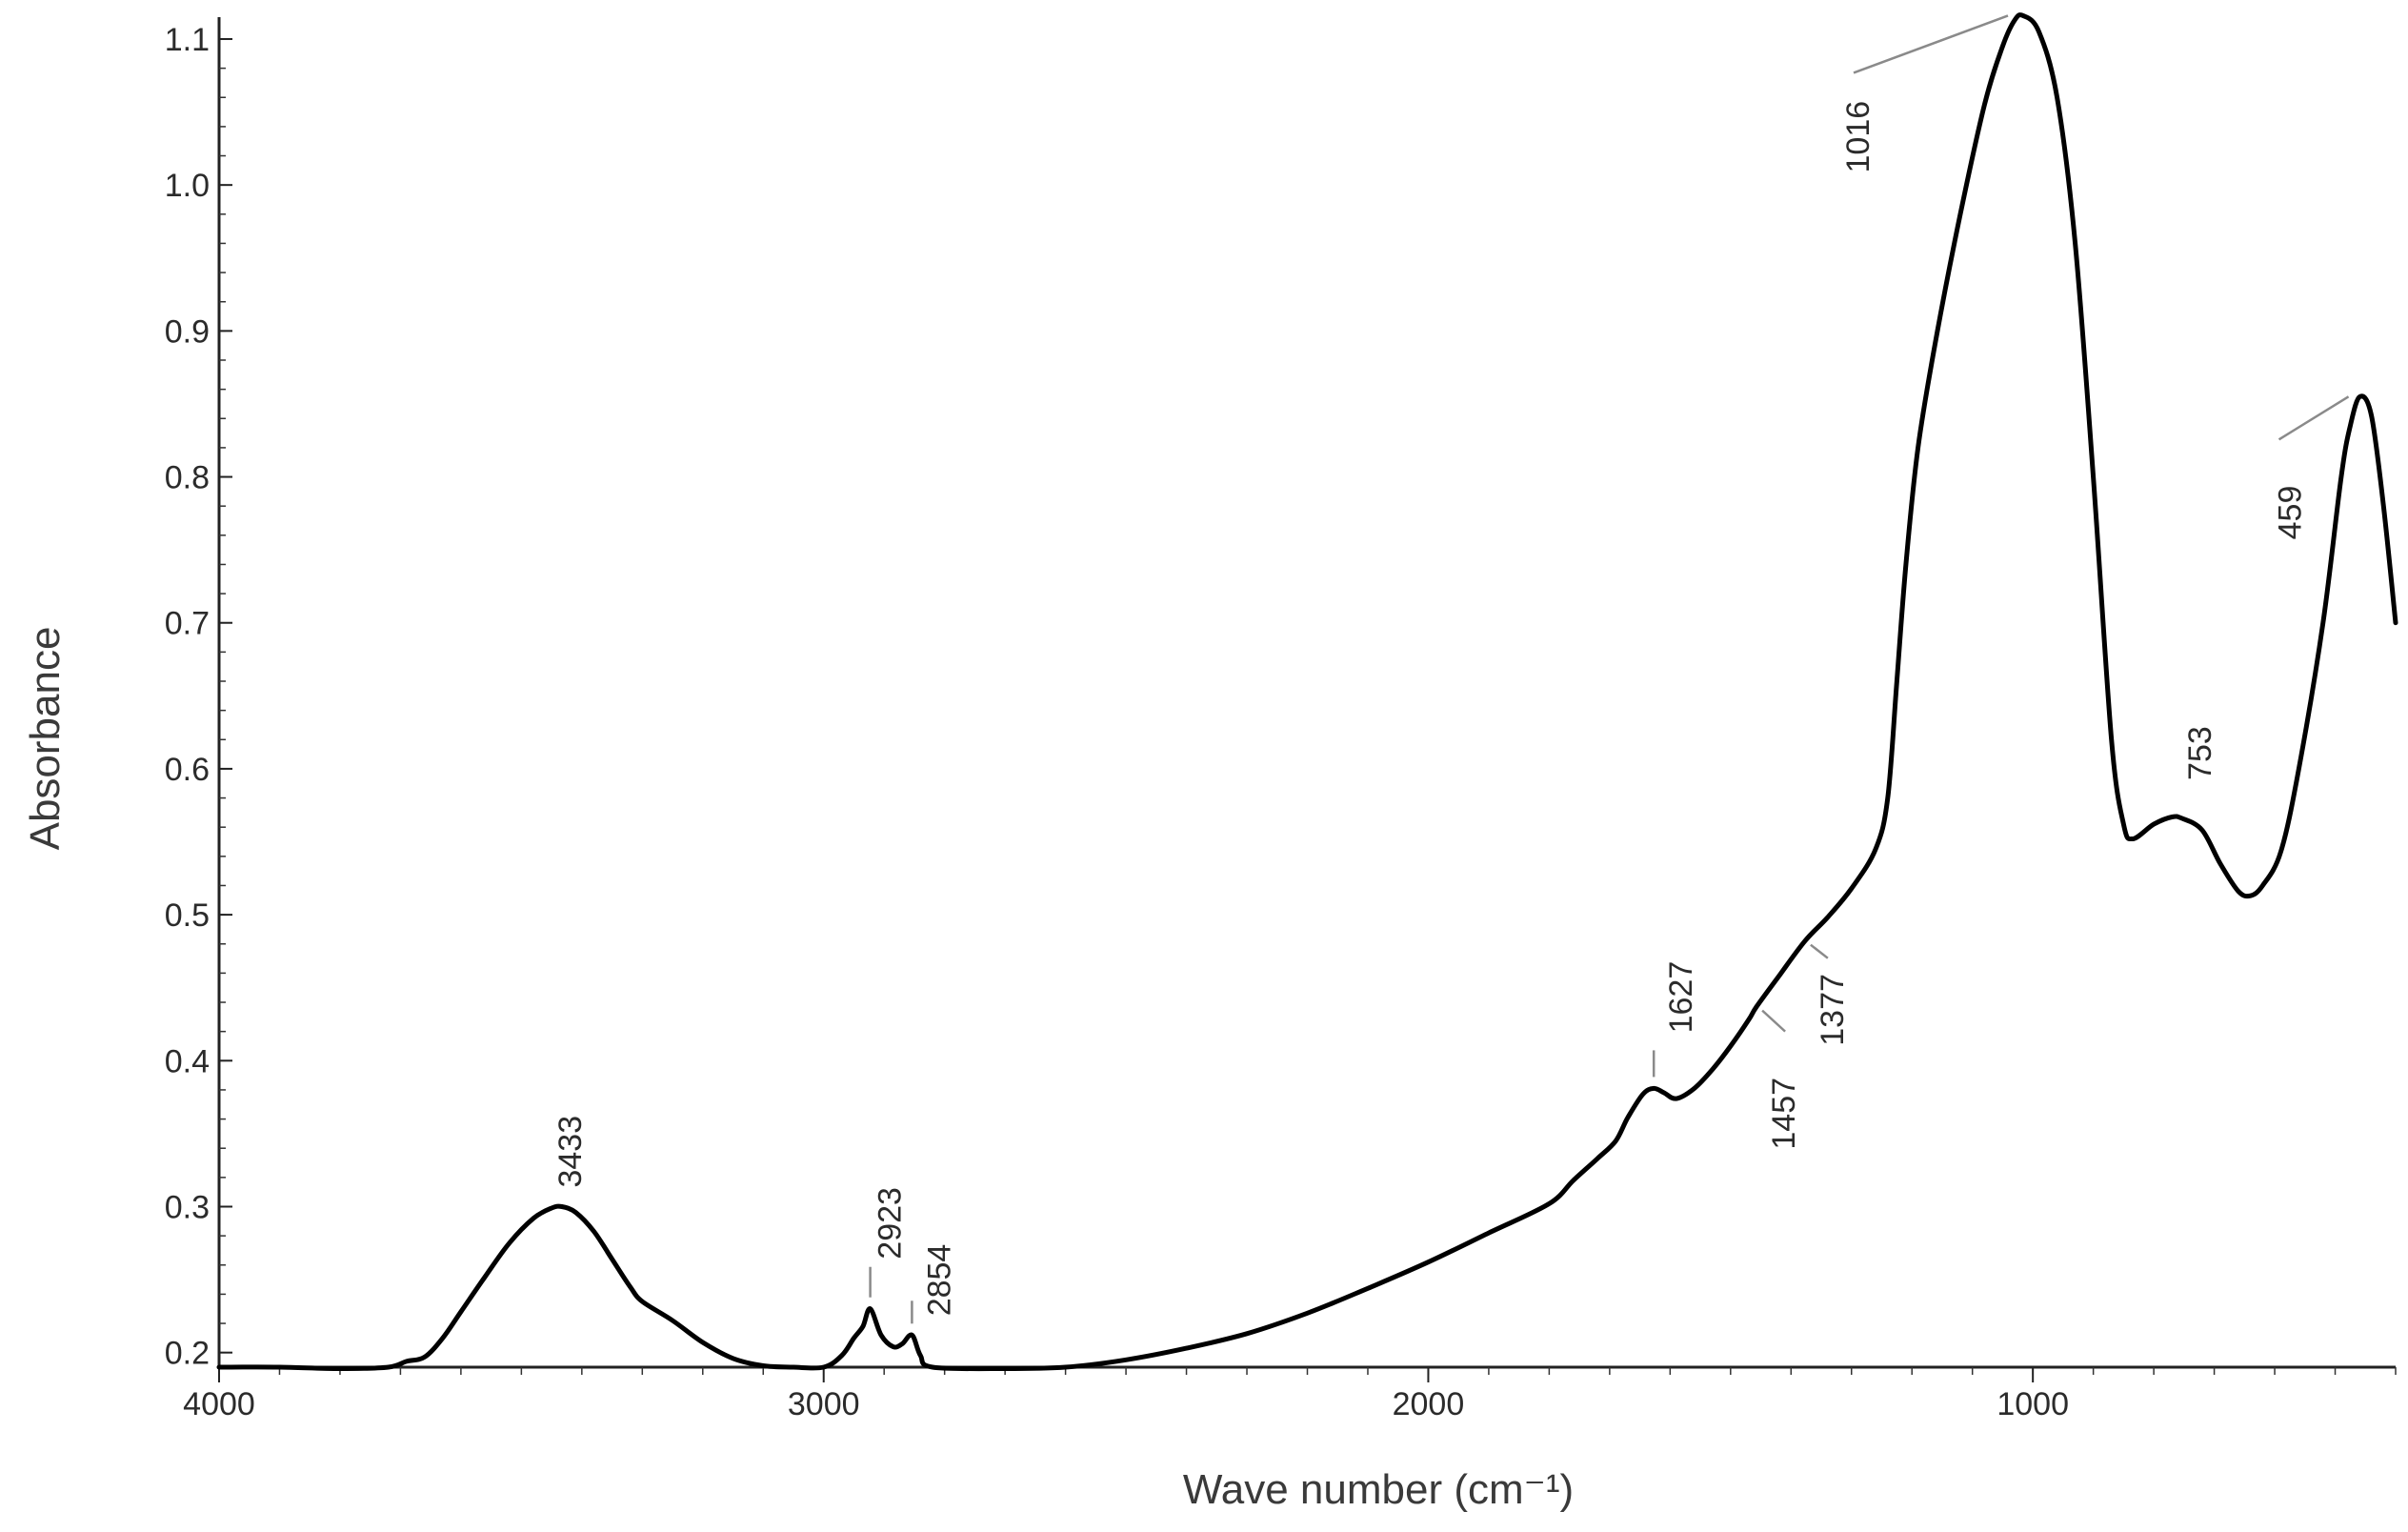 This screenshot has width=2408, height=1532. What do you see at coordinates (219, 1404) in the screenshot?
I see `x-tick-label: 4000` at bounding box center [219, 1404].